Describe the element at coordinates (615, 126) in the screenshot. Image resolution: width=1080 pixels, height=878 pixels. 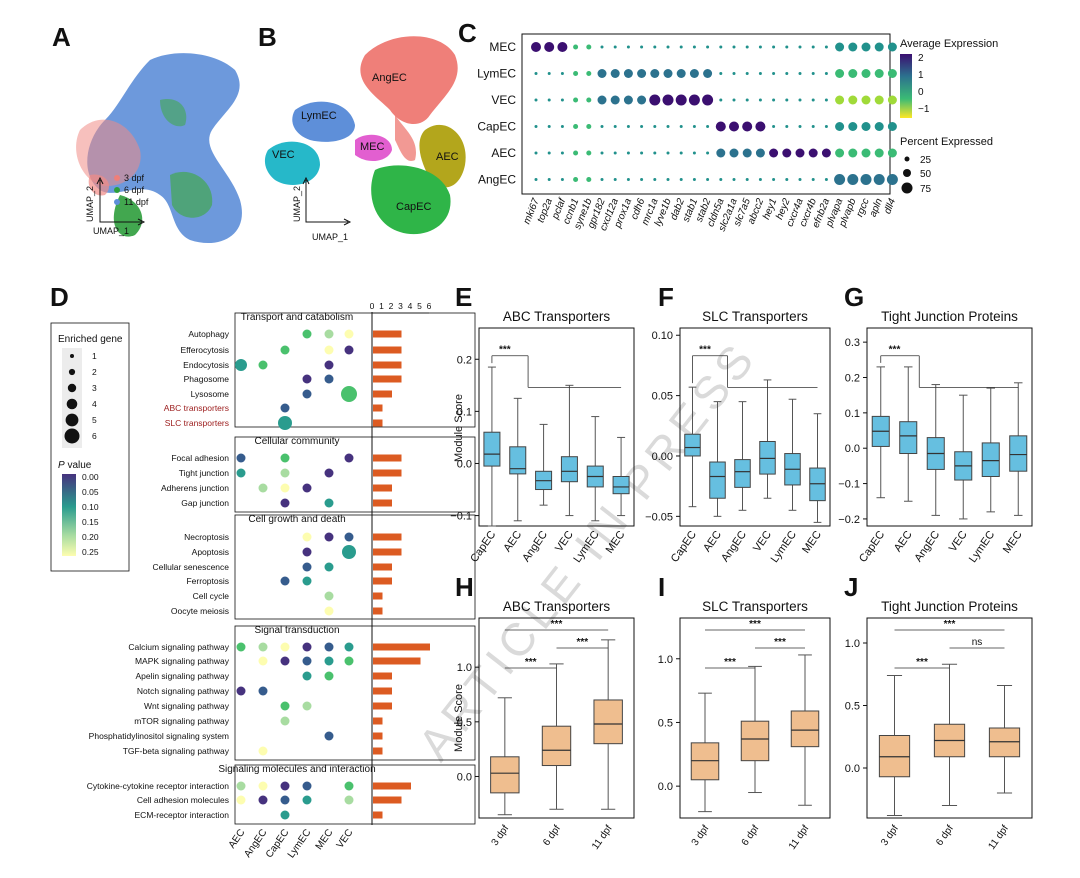
I see `dot-capec-cxcl12a` at that location.